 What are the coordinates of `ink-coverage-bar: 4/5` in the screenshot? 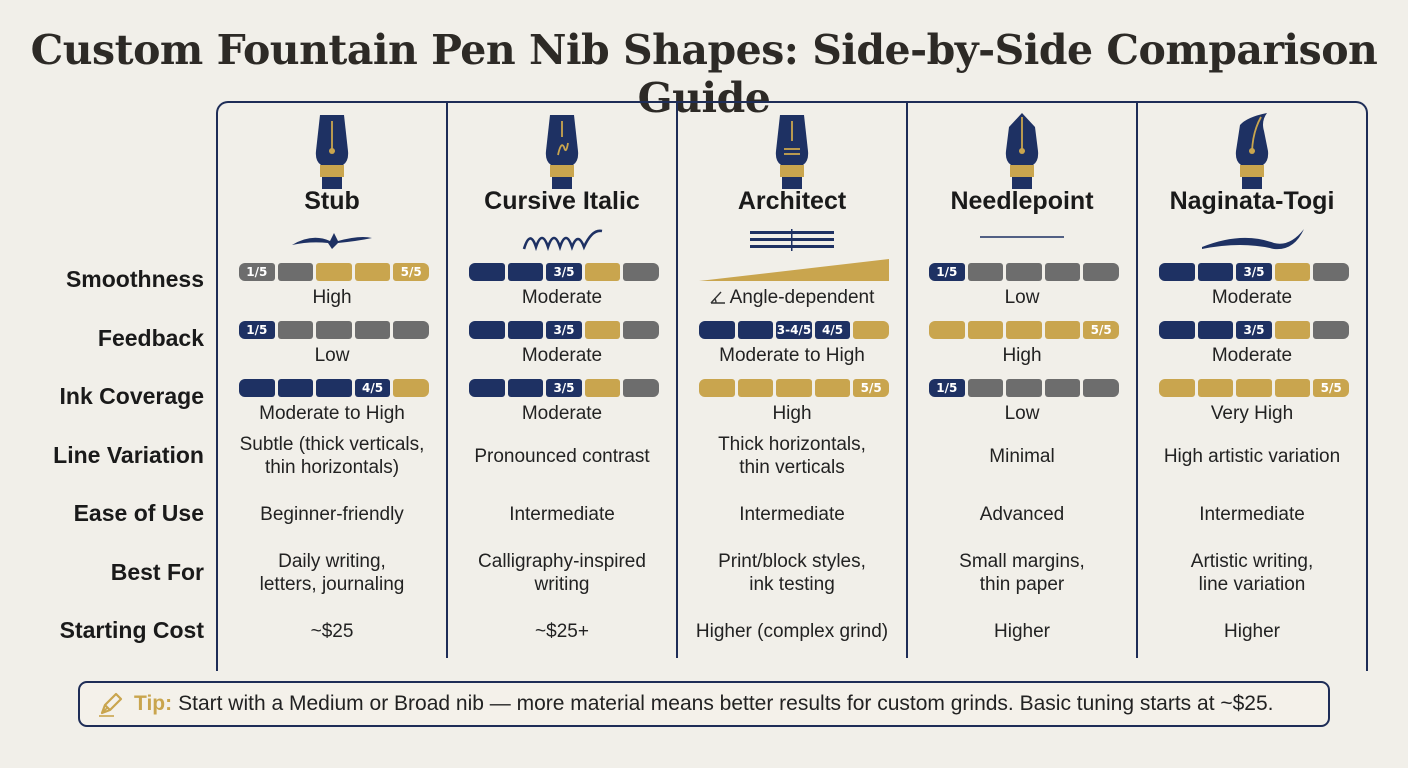 It's located at (334, 388).